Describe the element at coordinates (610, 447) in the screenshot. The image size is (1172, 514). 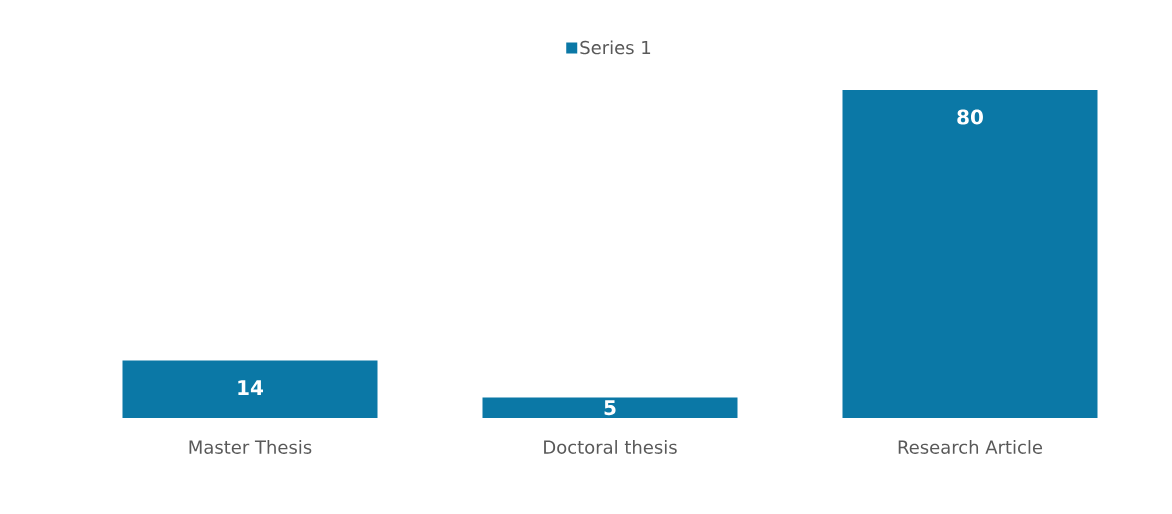
I see `x-tick-label: Doctoral thesis` at that location.